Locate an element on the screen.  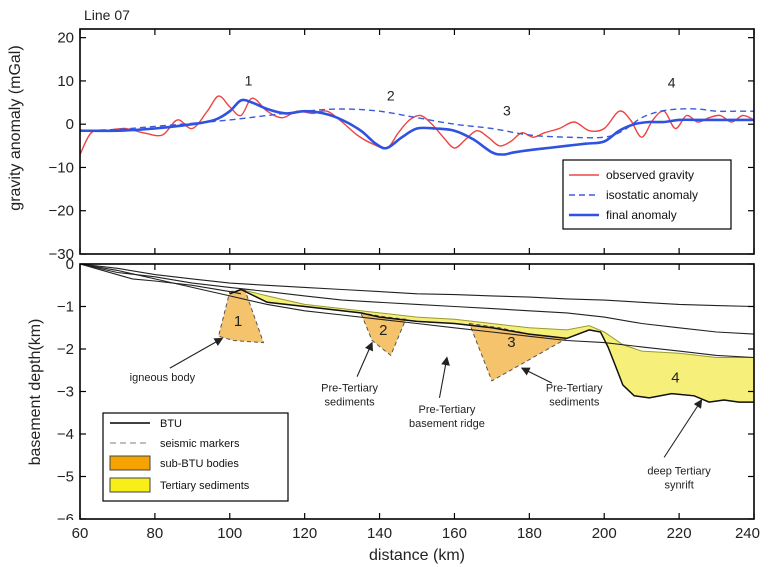
gravity-peak-label: 2 is located at coordinates (391, 95).